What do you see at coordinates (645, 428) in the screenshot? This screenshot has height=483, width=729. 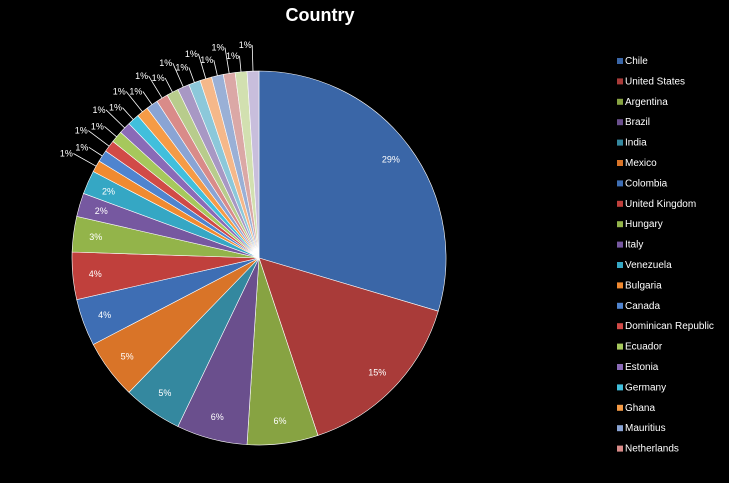 I see `legend-label-mauritius: Mauritius` at bounding box center [645, 428].